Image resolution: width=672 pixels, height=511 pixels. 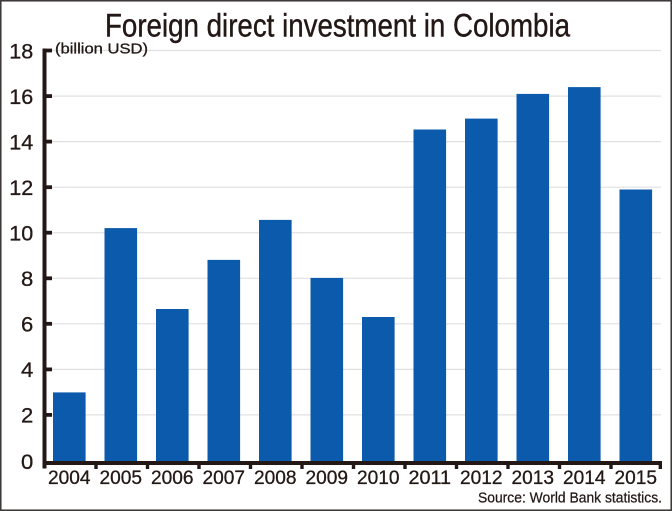 I want to click on svg-text: 16, so click(x=21, y=97).